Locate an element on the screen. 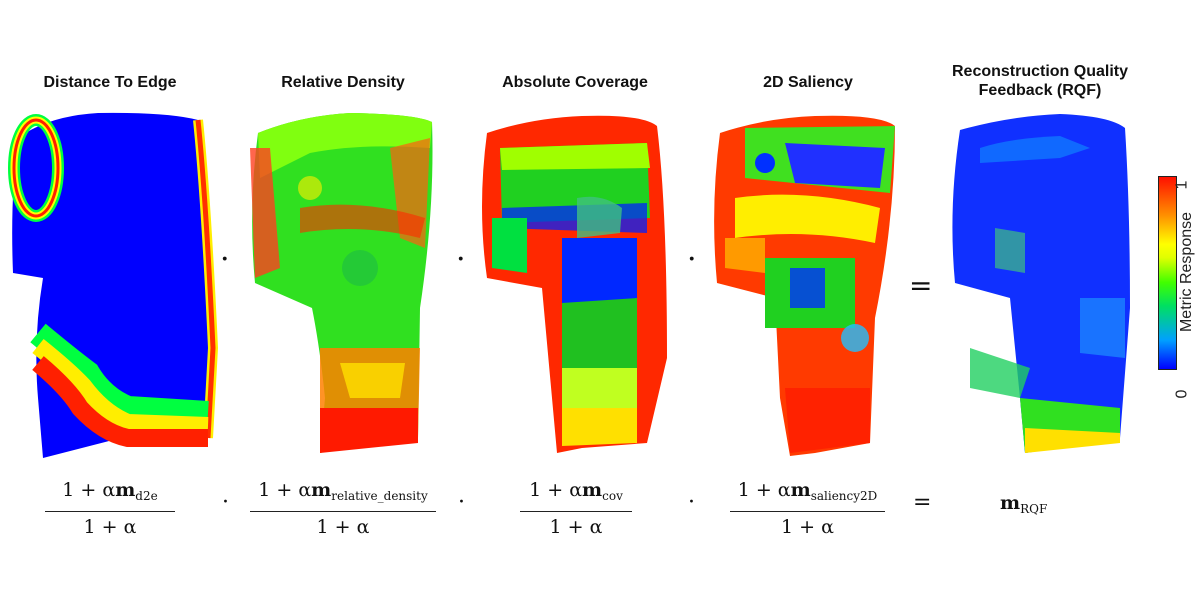 Image resolution: width=1200 pixels, height=600 pixels. panel-title-absolute-coverage: Absolute Coverage is located at coordinates (575, 82).